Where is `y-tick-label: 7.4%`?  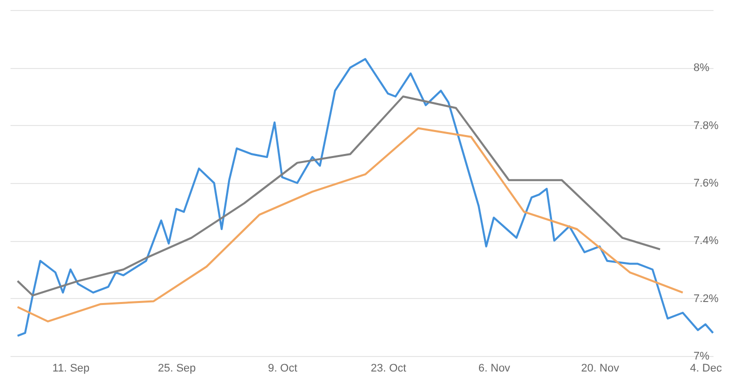
y-tick-label: 7.4% is located at coordinates (706, 241).